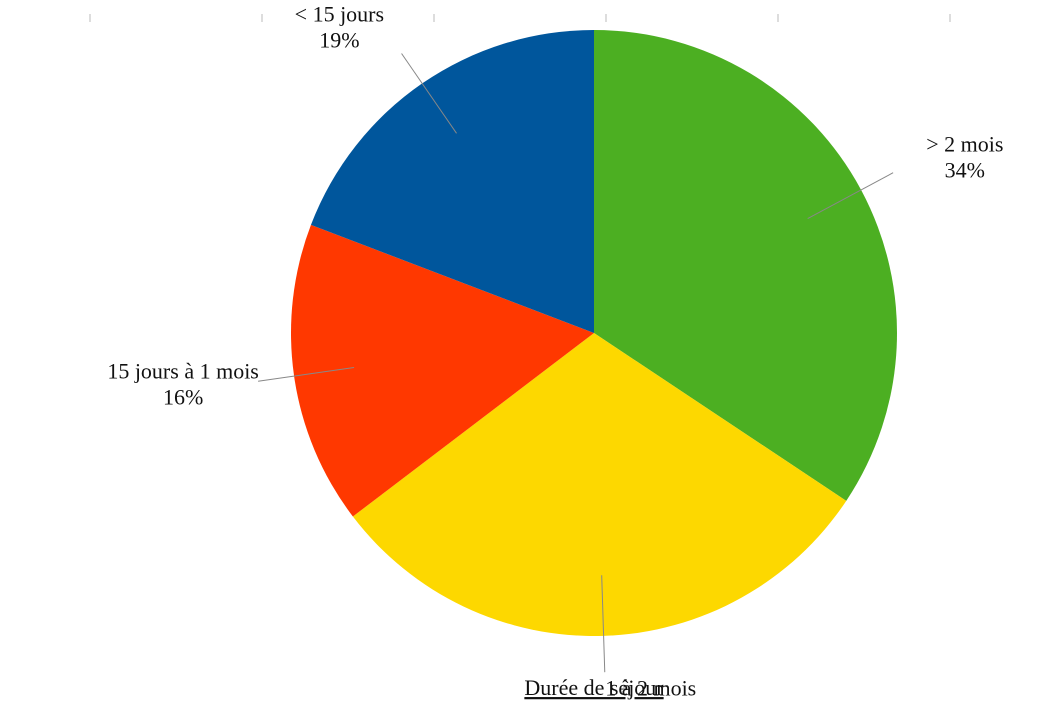  I want to click on slice-value-label: 16%, so click(183, 397).